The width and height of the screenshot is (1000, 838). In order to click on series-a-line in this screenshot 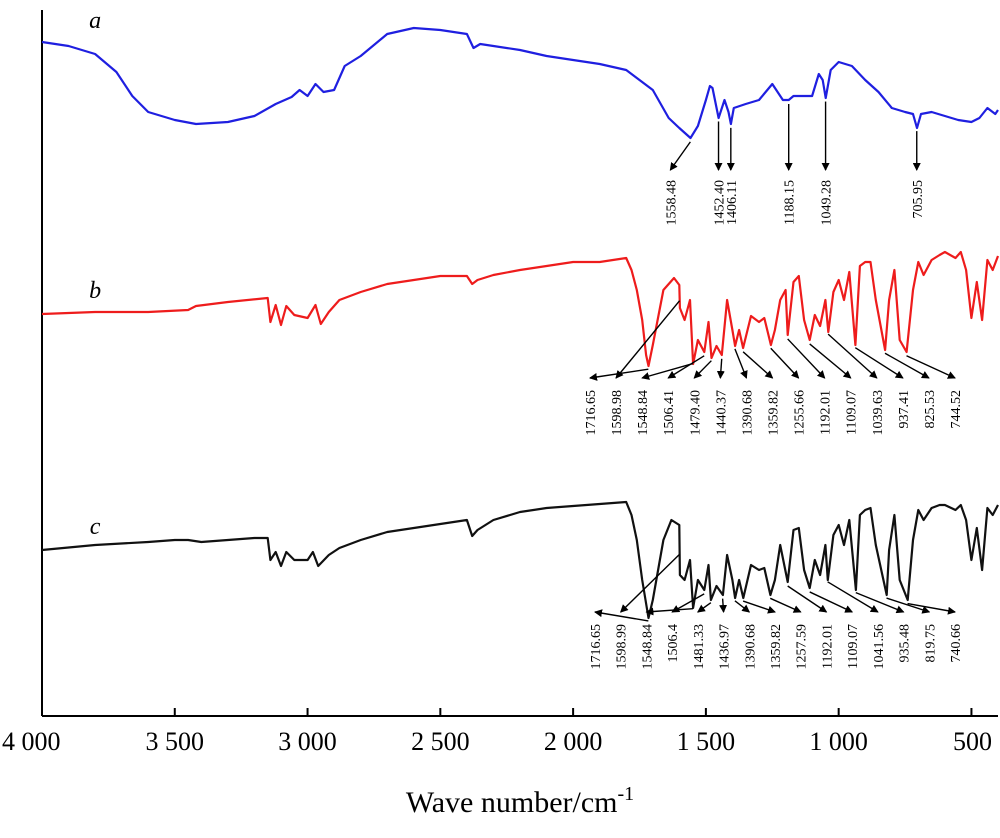, I will do `click(520, 83)`.